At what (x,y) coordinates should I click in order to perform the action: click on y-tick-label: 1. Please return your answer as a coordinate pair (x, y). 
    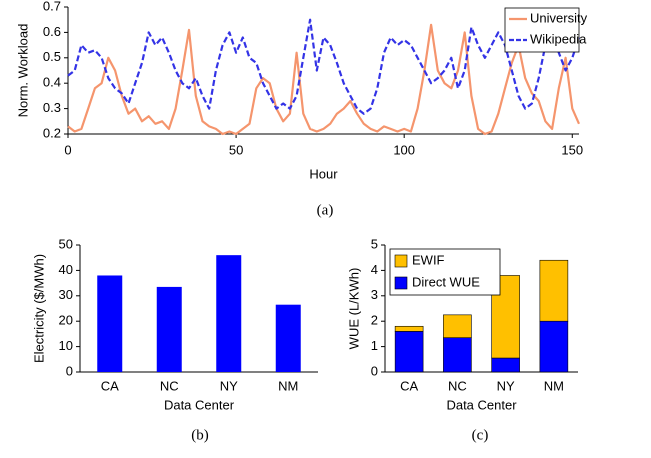
    Looking at the image, I should click on (374, 345).